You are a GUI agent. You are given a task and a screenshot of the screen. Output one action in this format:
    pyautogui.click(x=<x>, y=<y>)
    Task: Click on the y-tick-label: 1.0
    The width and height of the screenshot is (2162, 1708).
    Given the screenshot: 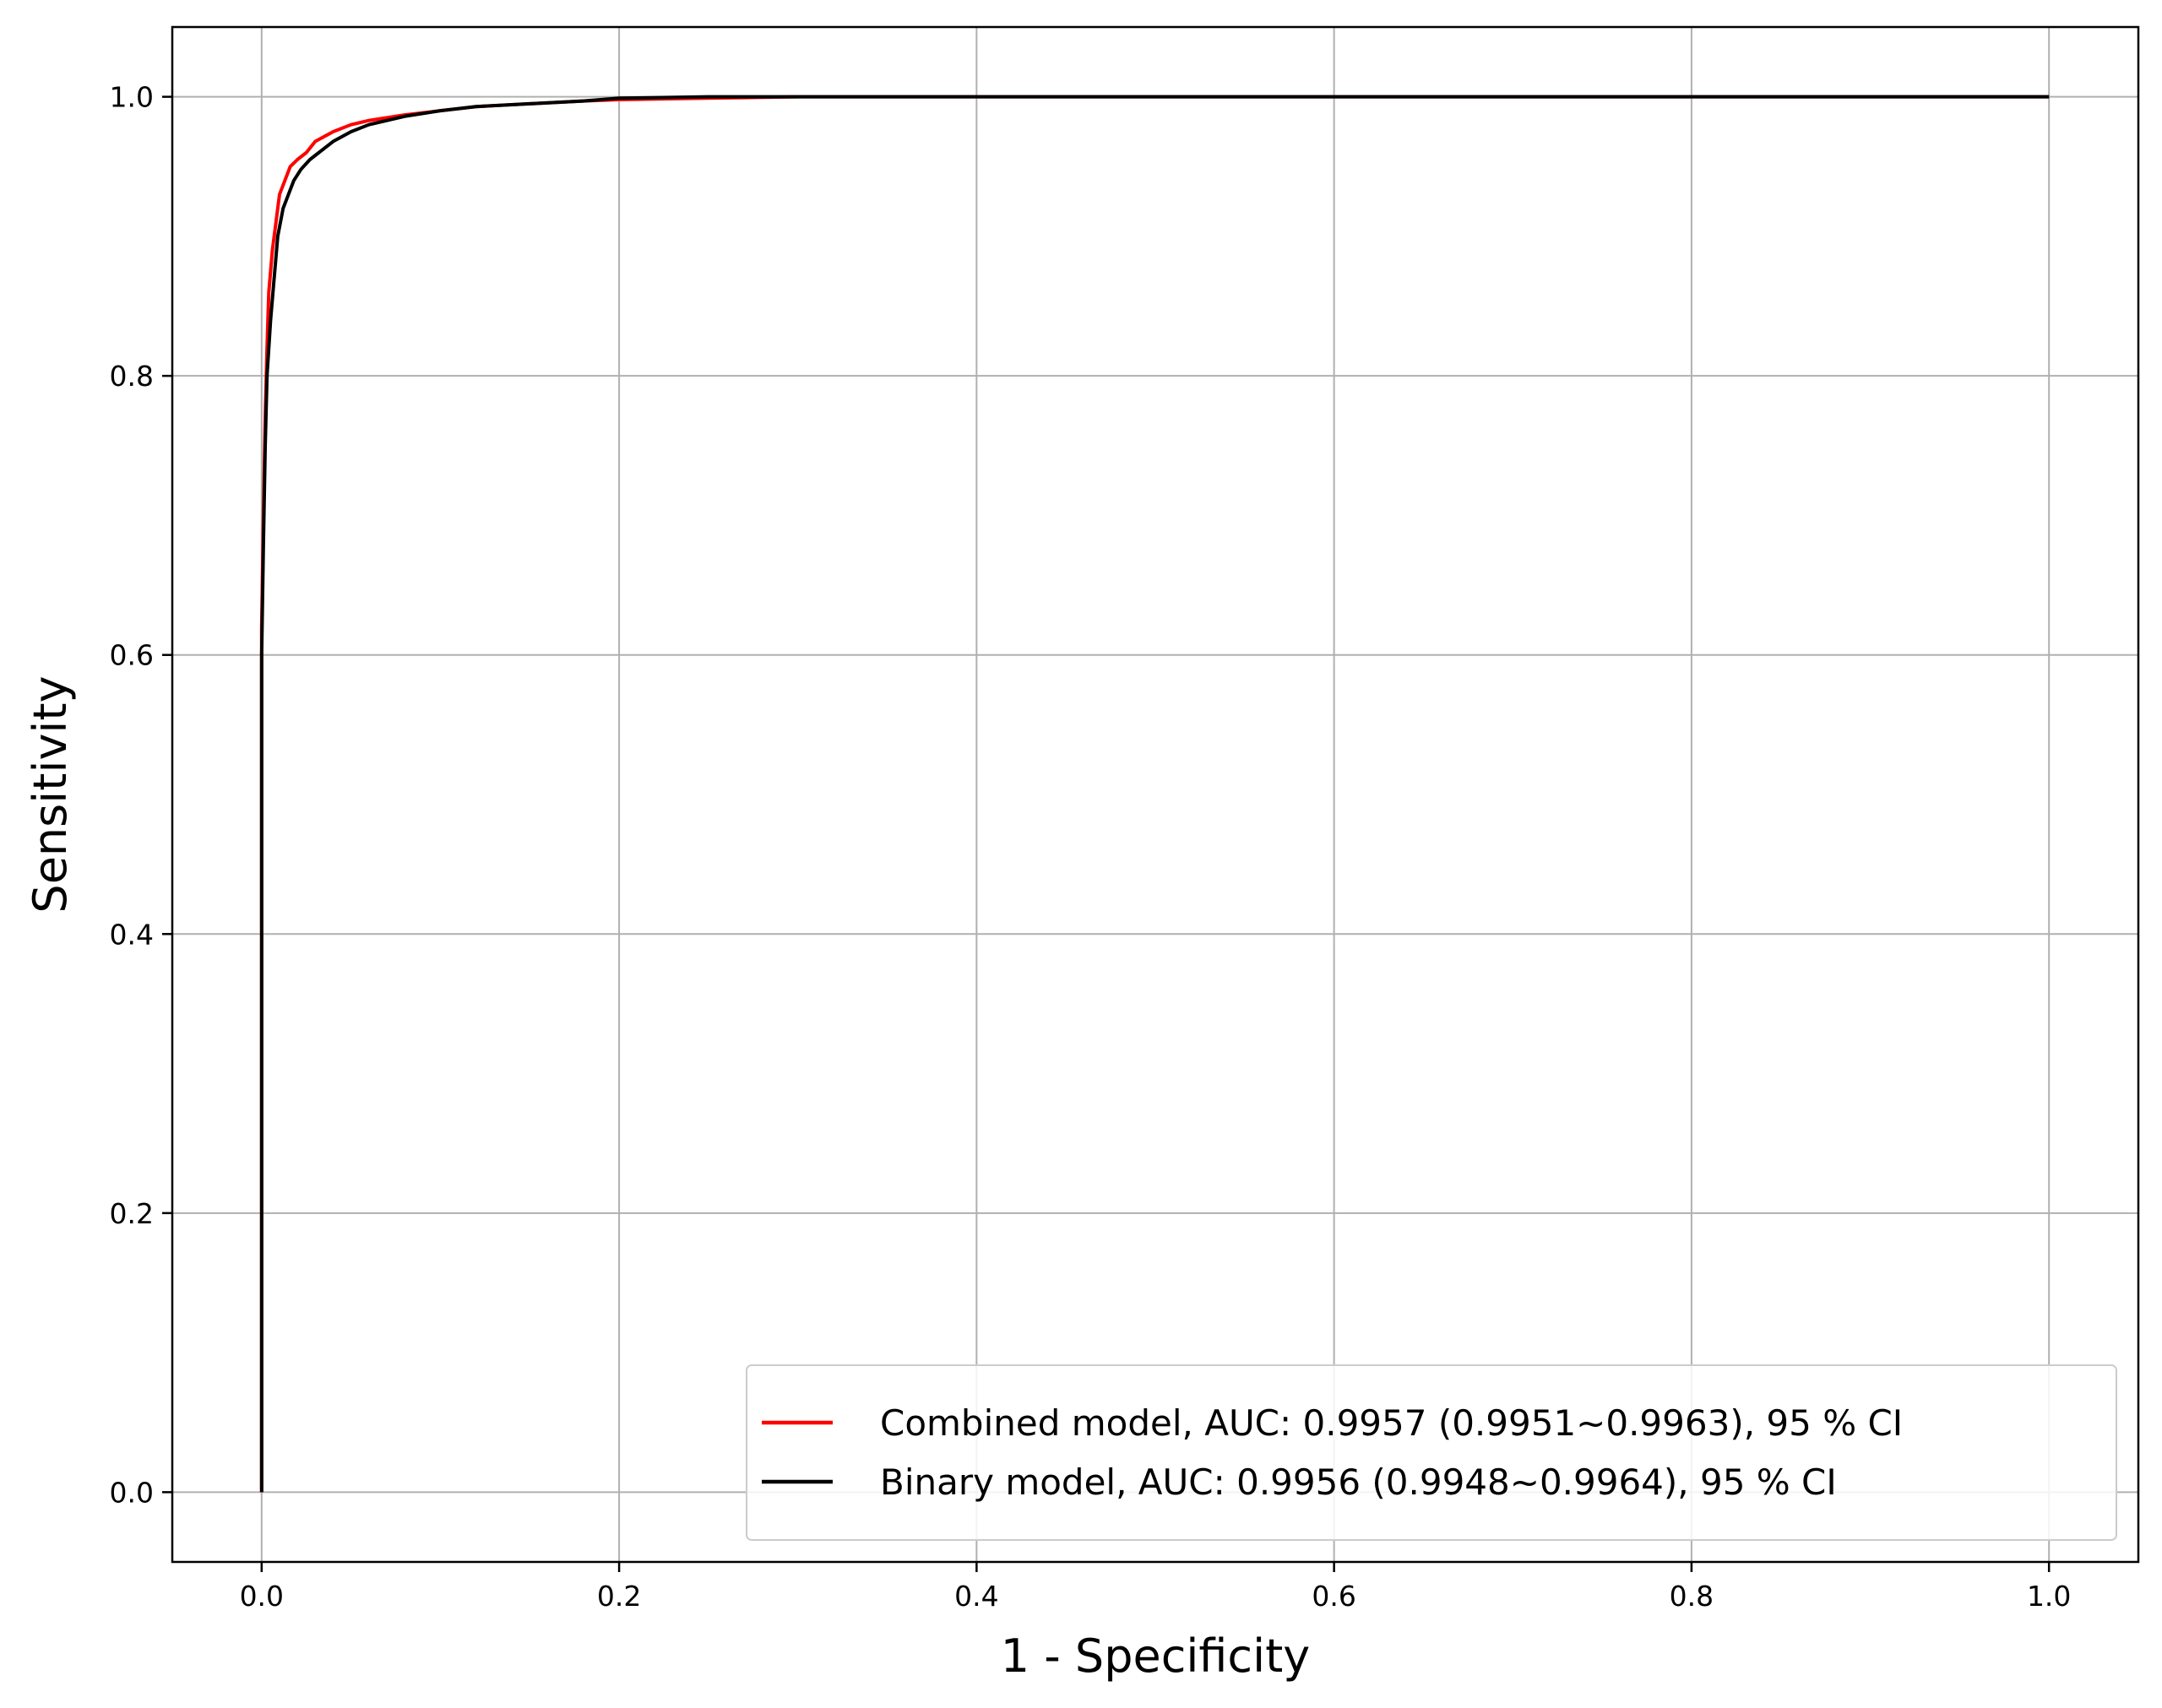 What is the action you would take?
    pyautogui.click(x=132, y=97)
    